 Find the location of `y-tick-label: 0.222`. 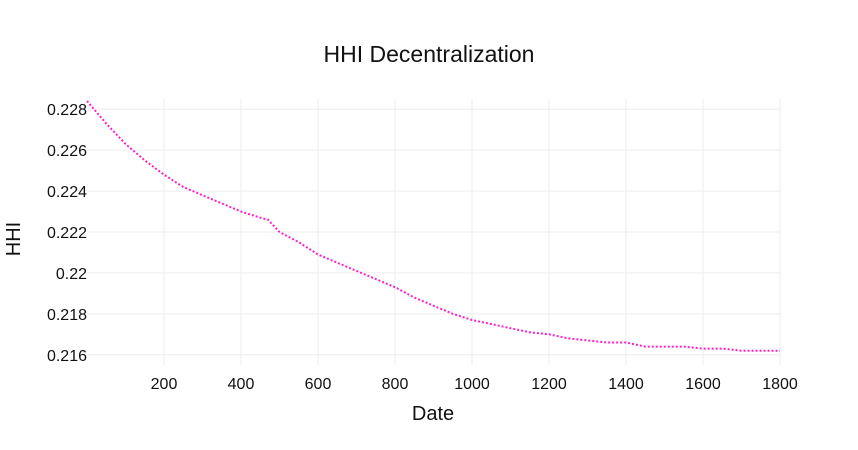

y-tick-label: 0.222 is located at coordinates (67, 233).